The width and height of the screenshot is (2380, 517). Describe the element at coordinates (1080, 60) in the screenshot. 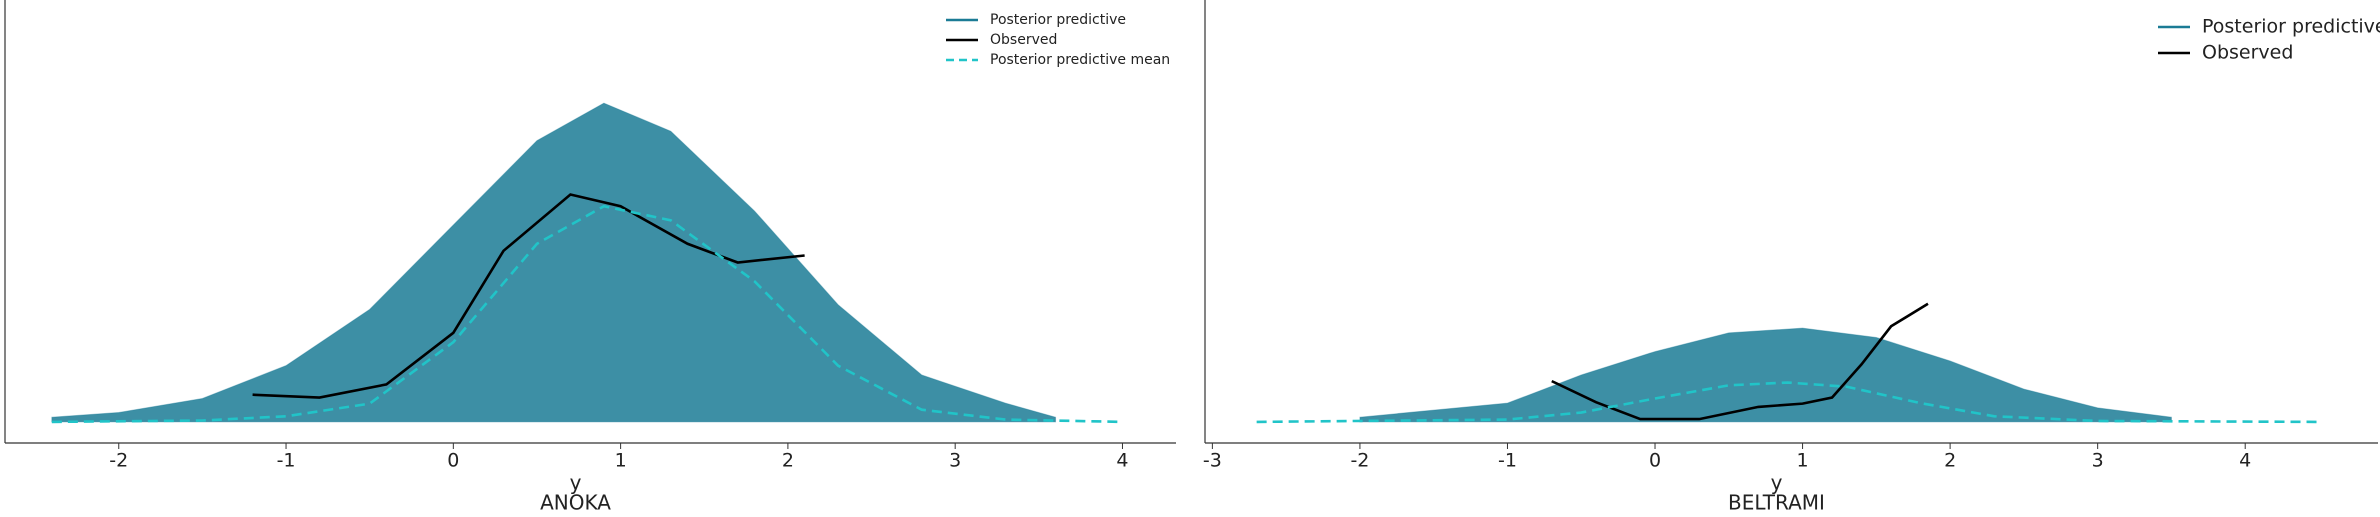

I see `legend-label: Posterior predictive mean` at that location.